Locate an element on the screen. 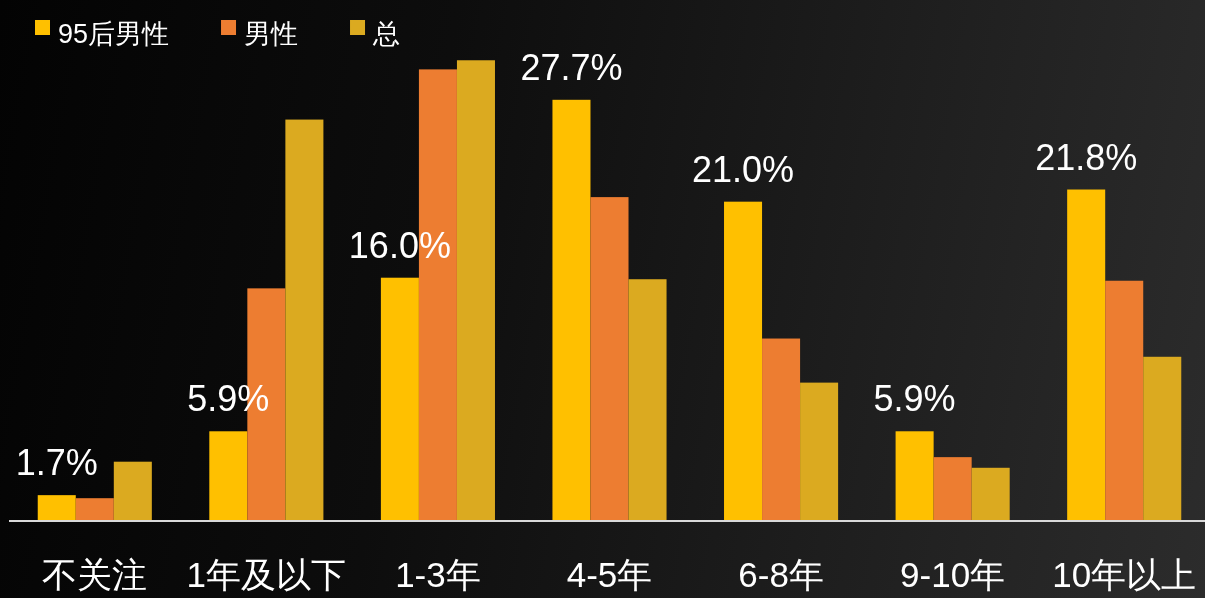 This screenshot has height=598, width=1205. legend-label: 男性 is located at coordinates (271, 34).